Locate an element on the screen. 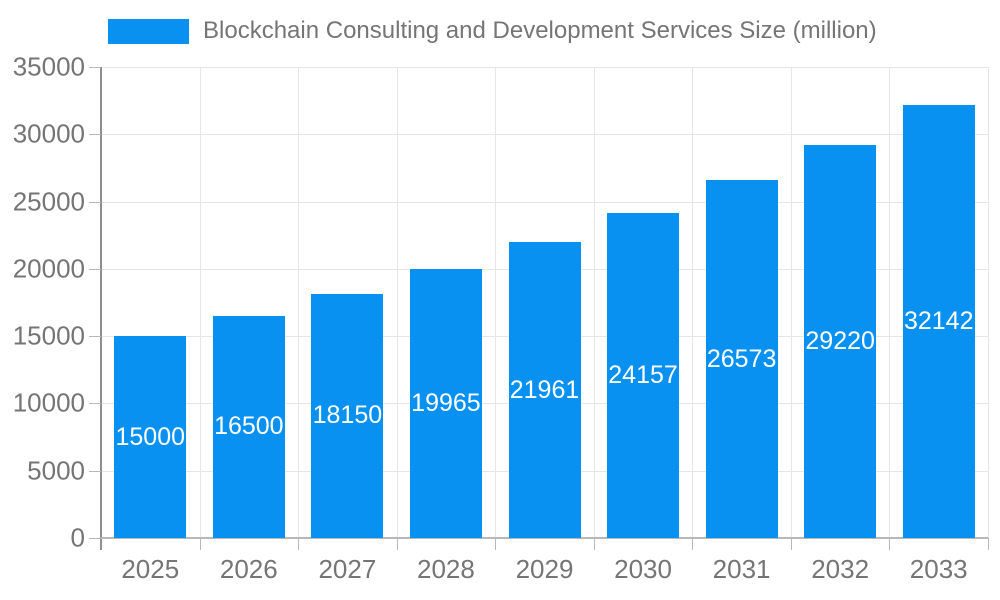  bar-value-label: 24157 is located at coordinates (643, 374).